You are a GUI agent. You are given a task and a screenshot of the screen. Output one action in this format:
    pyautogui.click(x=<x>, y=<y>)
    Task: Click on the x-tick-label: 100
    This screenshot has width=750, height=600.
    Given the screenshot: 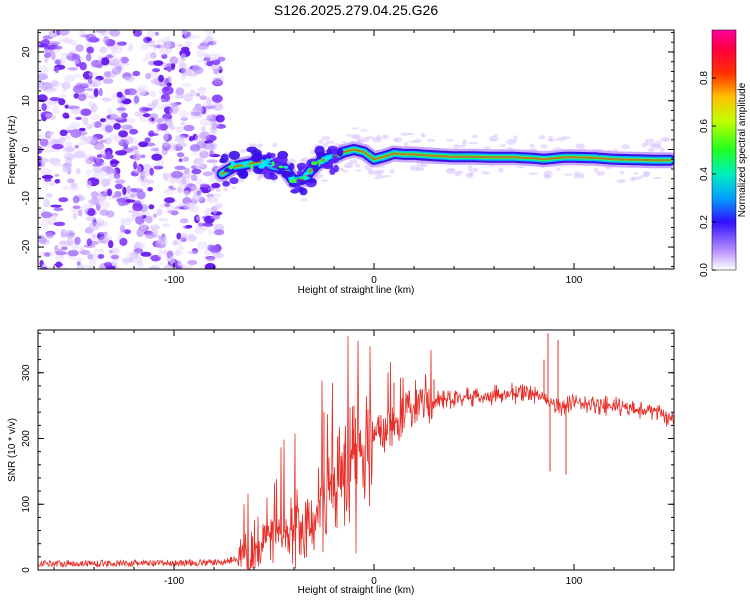 What is the action you would take?
    pyautogui.click(x=574, y=581)
    